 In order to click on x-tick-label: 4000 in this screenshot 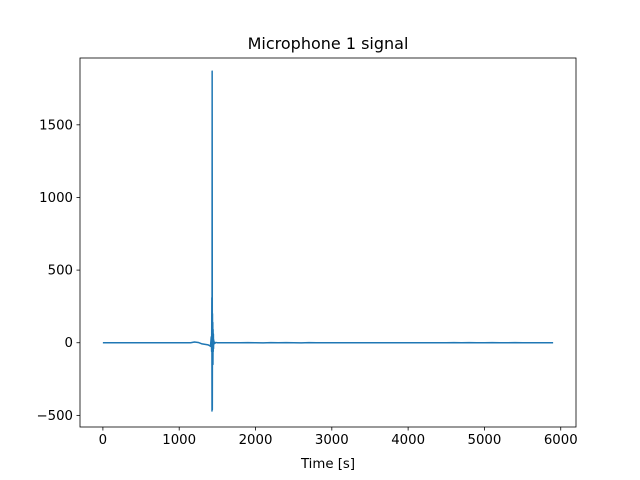, I will do `click(408, 440)`.